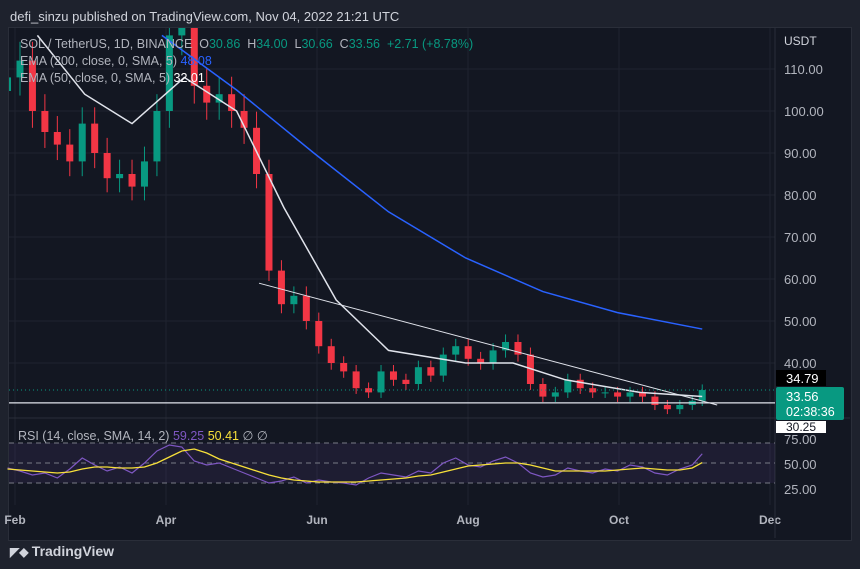  What do you see at coordinates (467, 520) in the screenshot?
I see `x-tick-label: Aug` at bounding box center [467, 520].